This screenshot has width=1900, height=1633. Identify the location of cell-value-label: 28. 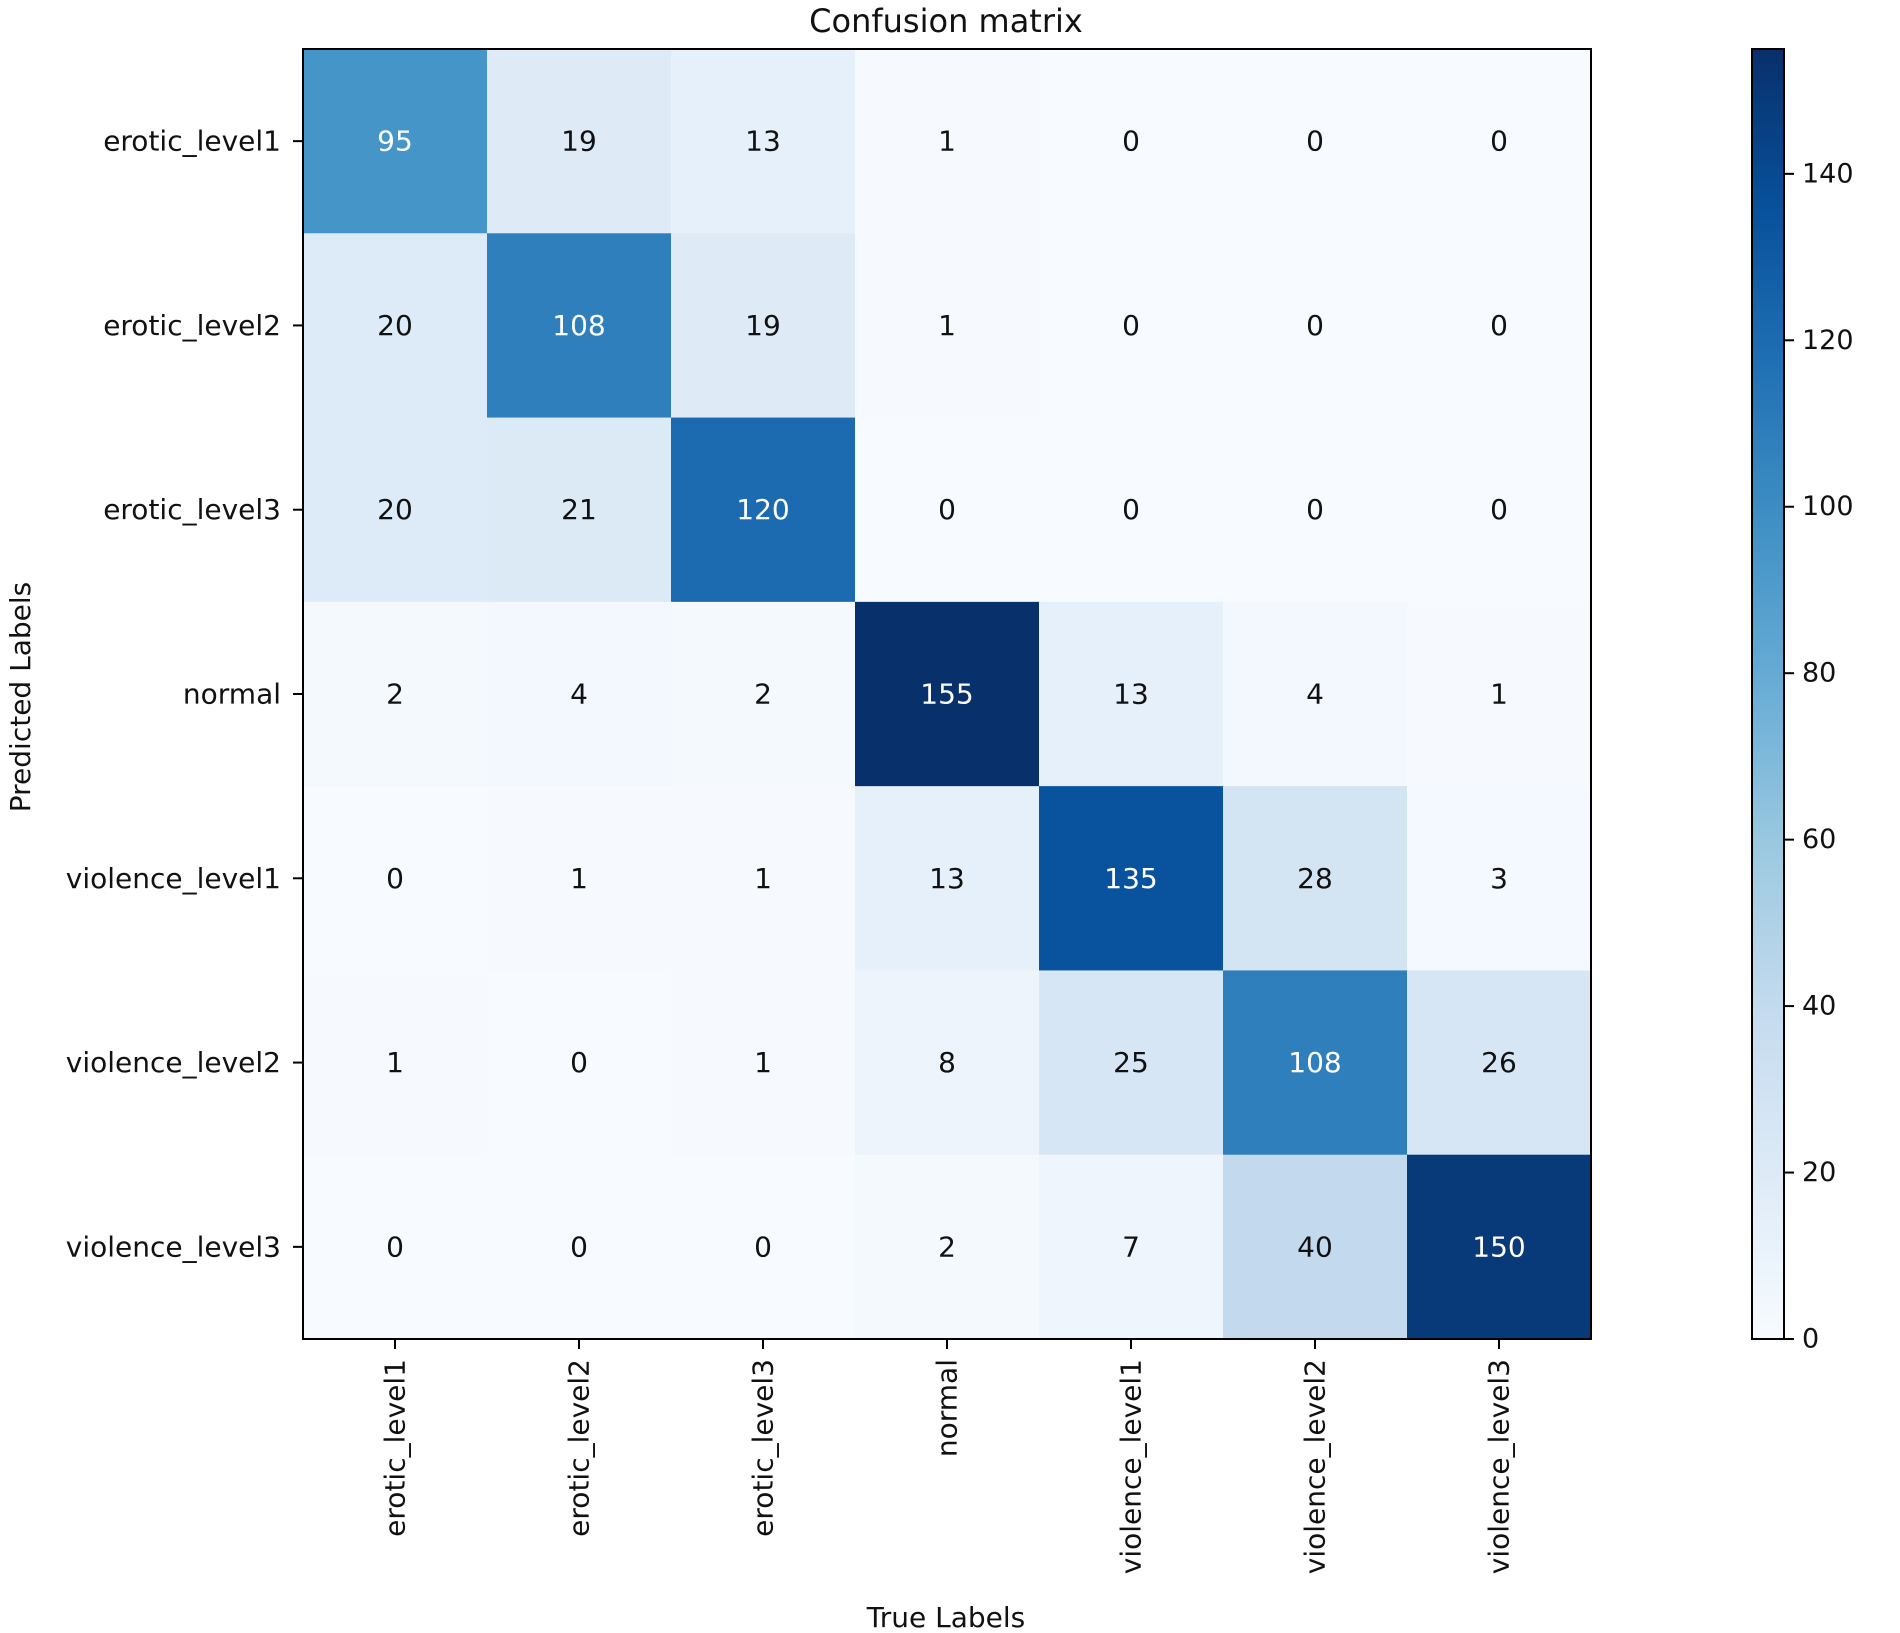
(1315, 878).